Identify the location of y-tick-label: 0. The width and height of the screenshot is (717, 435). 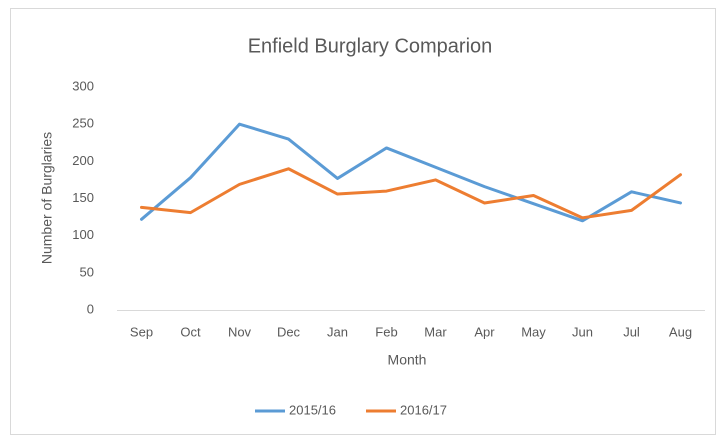
(90, 308).